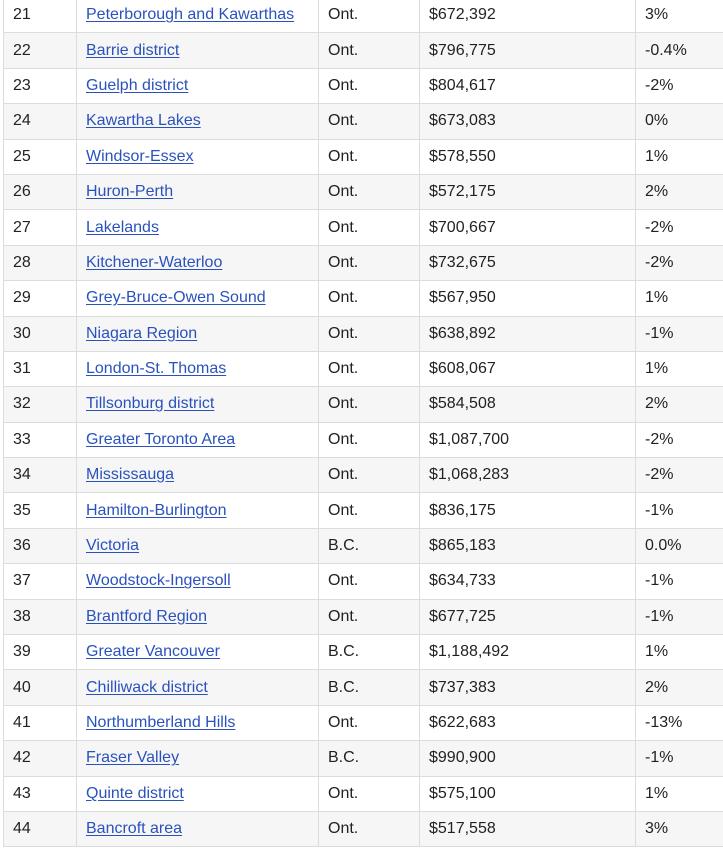 The height and width of the screenshot is (851, 723). I want to click on region-link: Northumberland Hills, so click(161, 722).